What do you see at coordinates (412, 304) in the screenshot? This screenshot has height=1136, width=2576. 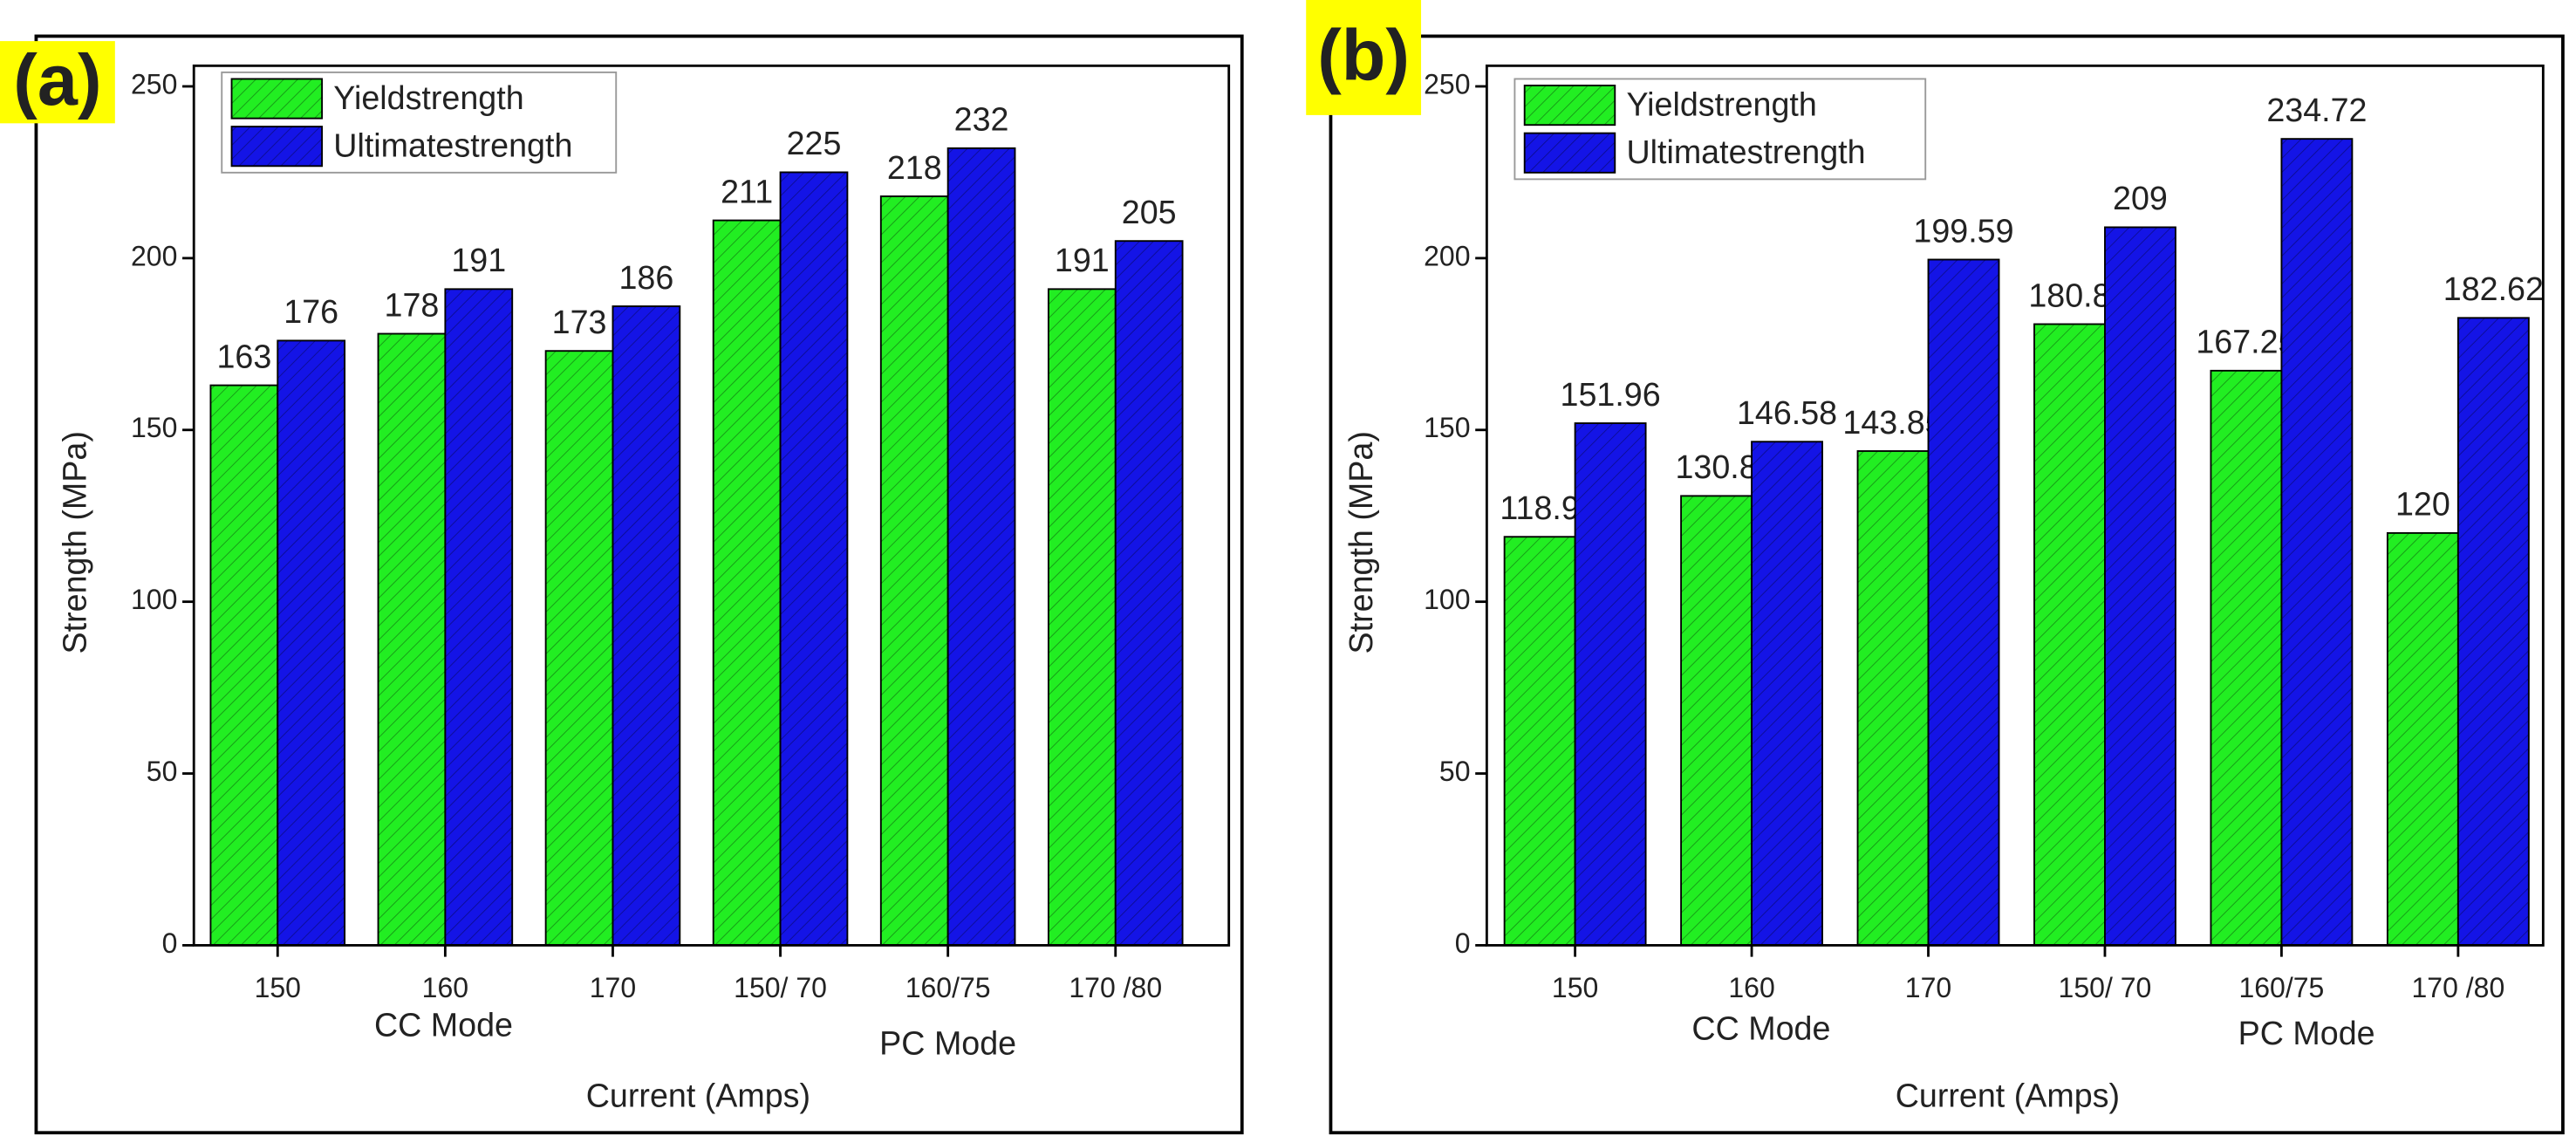 I see `data-label: 178` at bounding box center [412, 304].